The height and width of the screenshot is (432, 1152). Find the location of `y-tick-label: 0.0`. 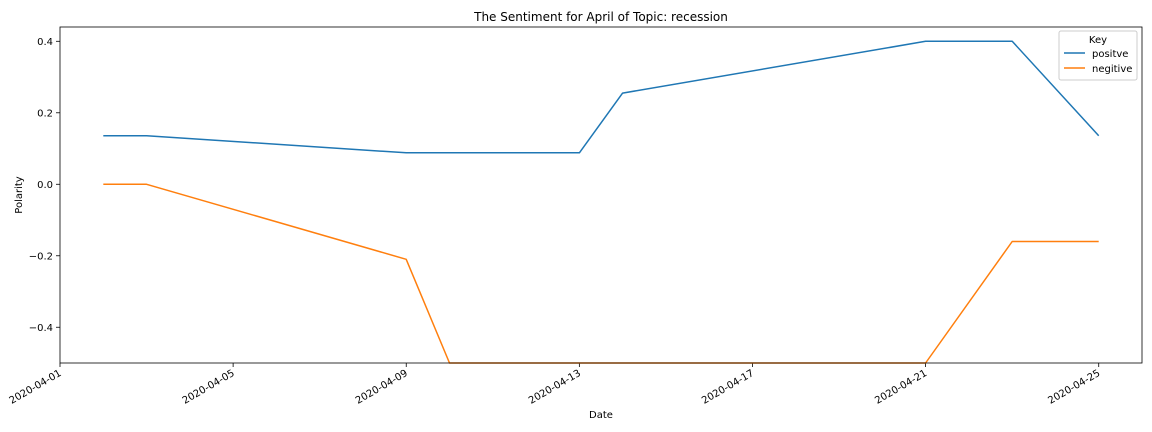

y-tick-label: 0.0 is located at coordinates (45, 185).